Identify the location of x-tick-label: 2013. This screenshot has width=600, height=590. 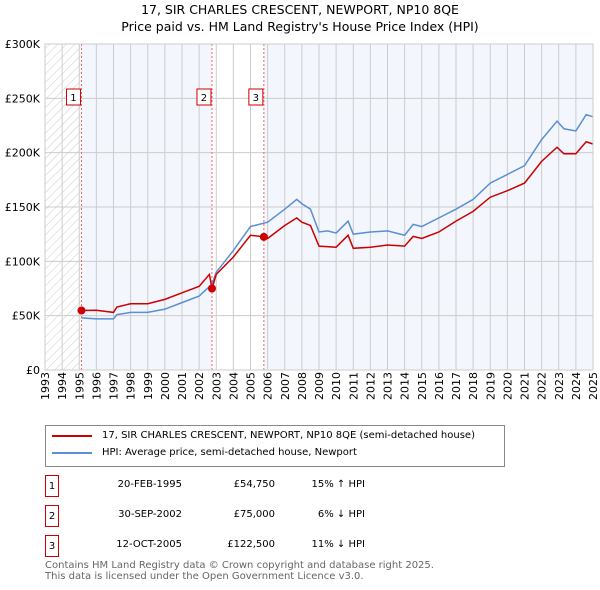
(388, 386).